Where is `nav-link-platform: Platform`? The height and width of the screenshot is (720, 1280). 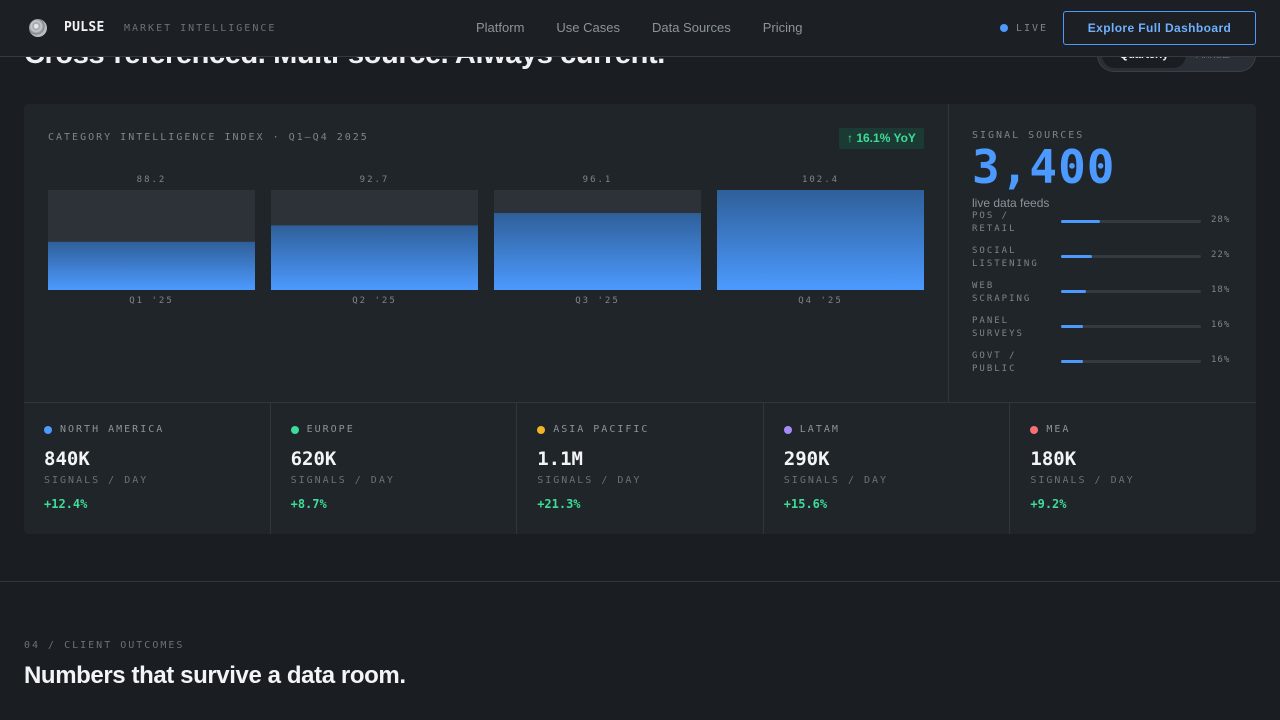 nav-link-platform: Platform is located at coordinates (500, 27).